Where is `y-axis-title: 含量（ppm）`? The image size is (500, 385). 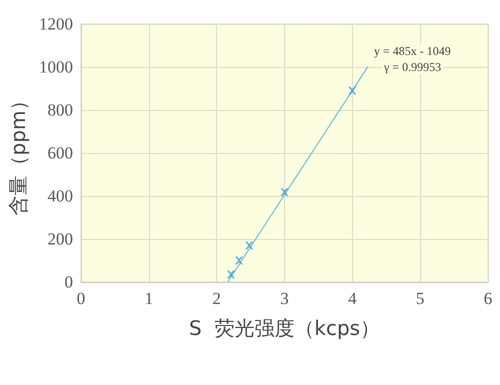
y-axis-title: 含量（ppm） is located at coordinates (18, 153).